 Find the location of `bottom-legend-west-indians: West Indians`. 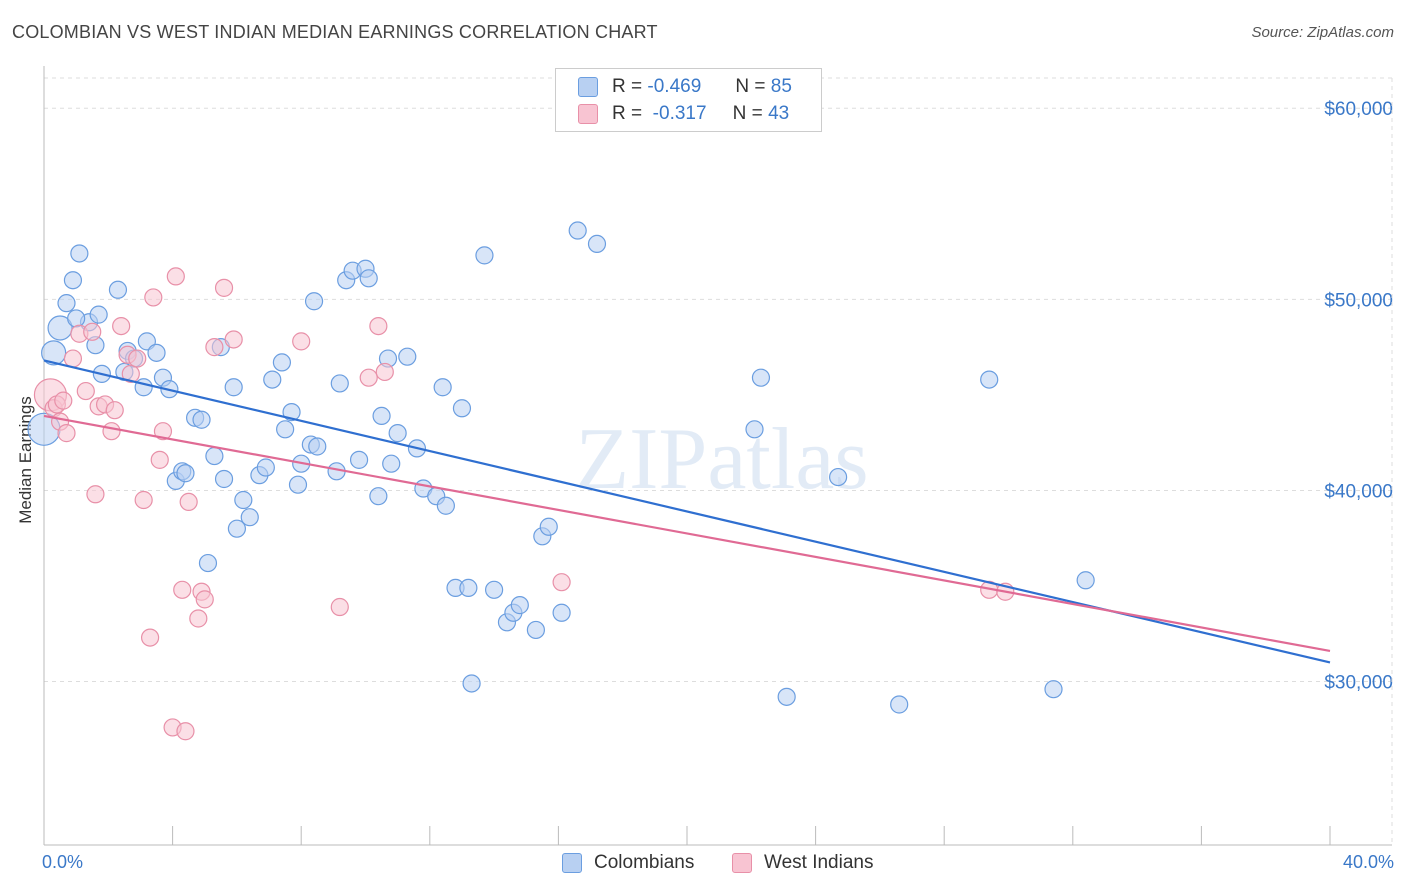

bottom-legend-west-indians: West Indians is located at coordinates (802, 863).